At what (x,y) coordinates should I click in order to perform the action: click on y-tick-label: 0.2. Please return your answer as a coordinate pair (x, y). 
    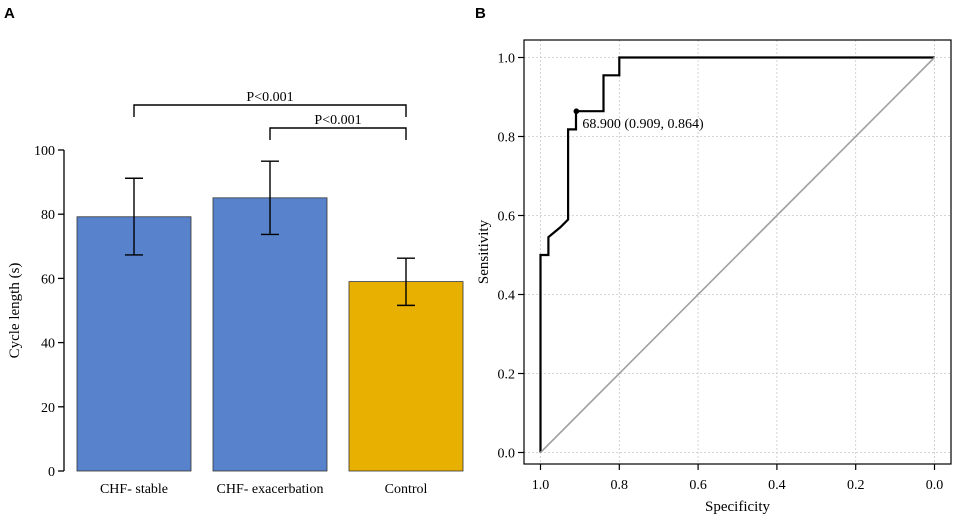
    Looking at the image, I should click on (507, 375).